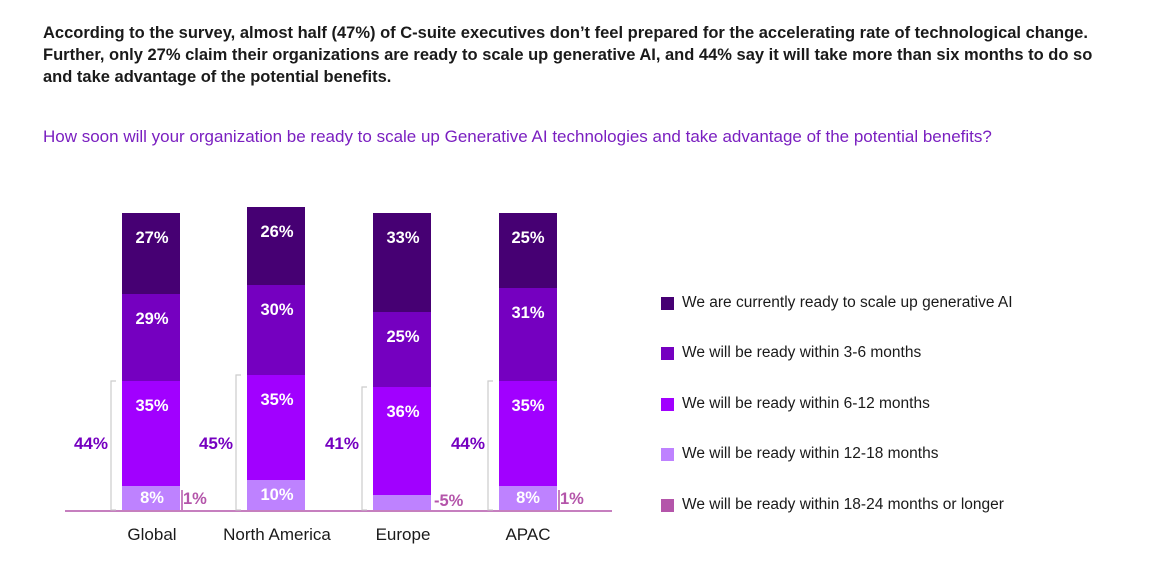 This screenshot has width=1150, height=565. I want to click on data-label: 29%, so click(151, 319).